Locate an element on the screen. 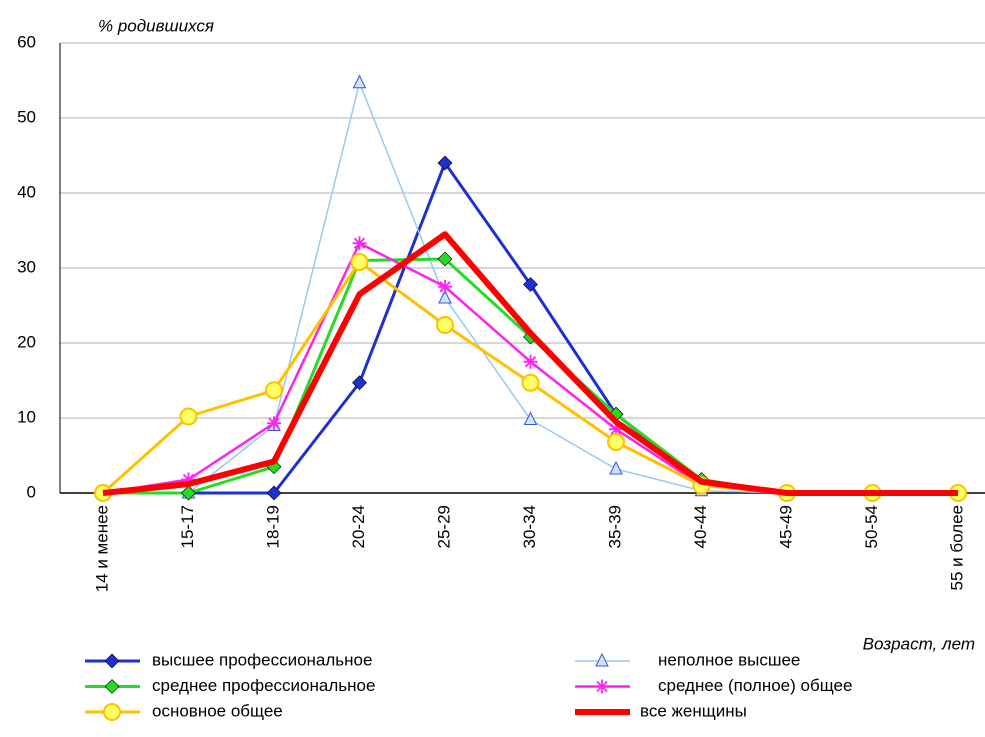  x-tick-label: 50-54 is located at coordinates (871, 526).